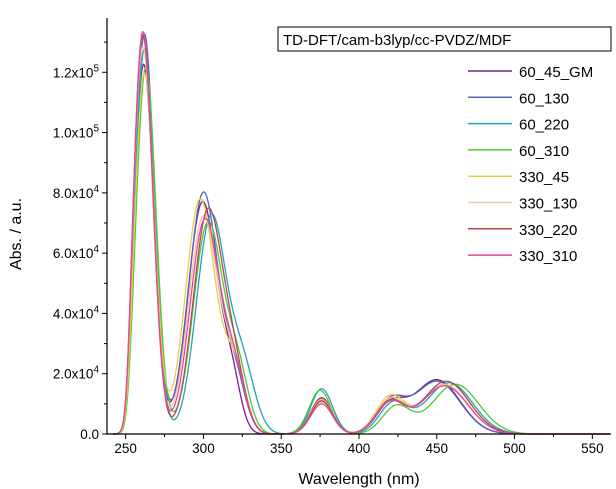  What do you see at coordinates (548, 256) in the screenshot?
I see `legend-label-330_310: 330_310` at bounding box center [548, 256].